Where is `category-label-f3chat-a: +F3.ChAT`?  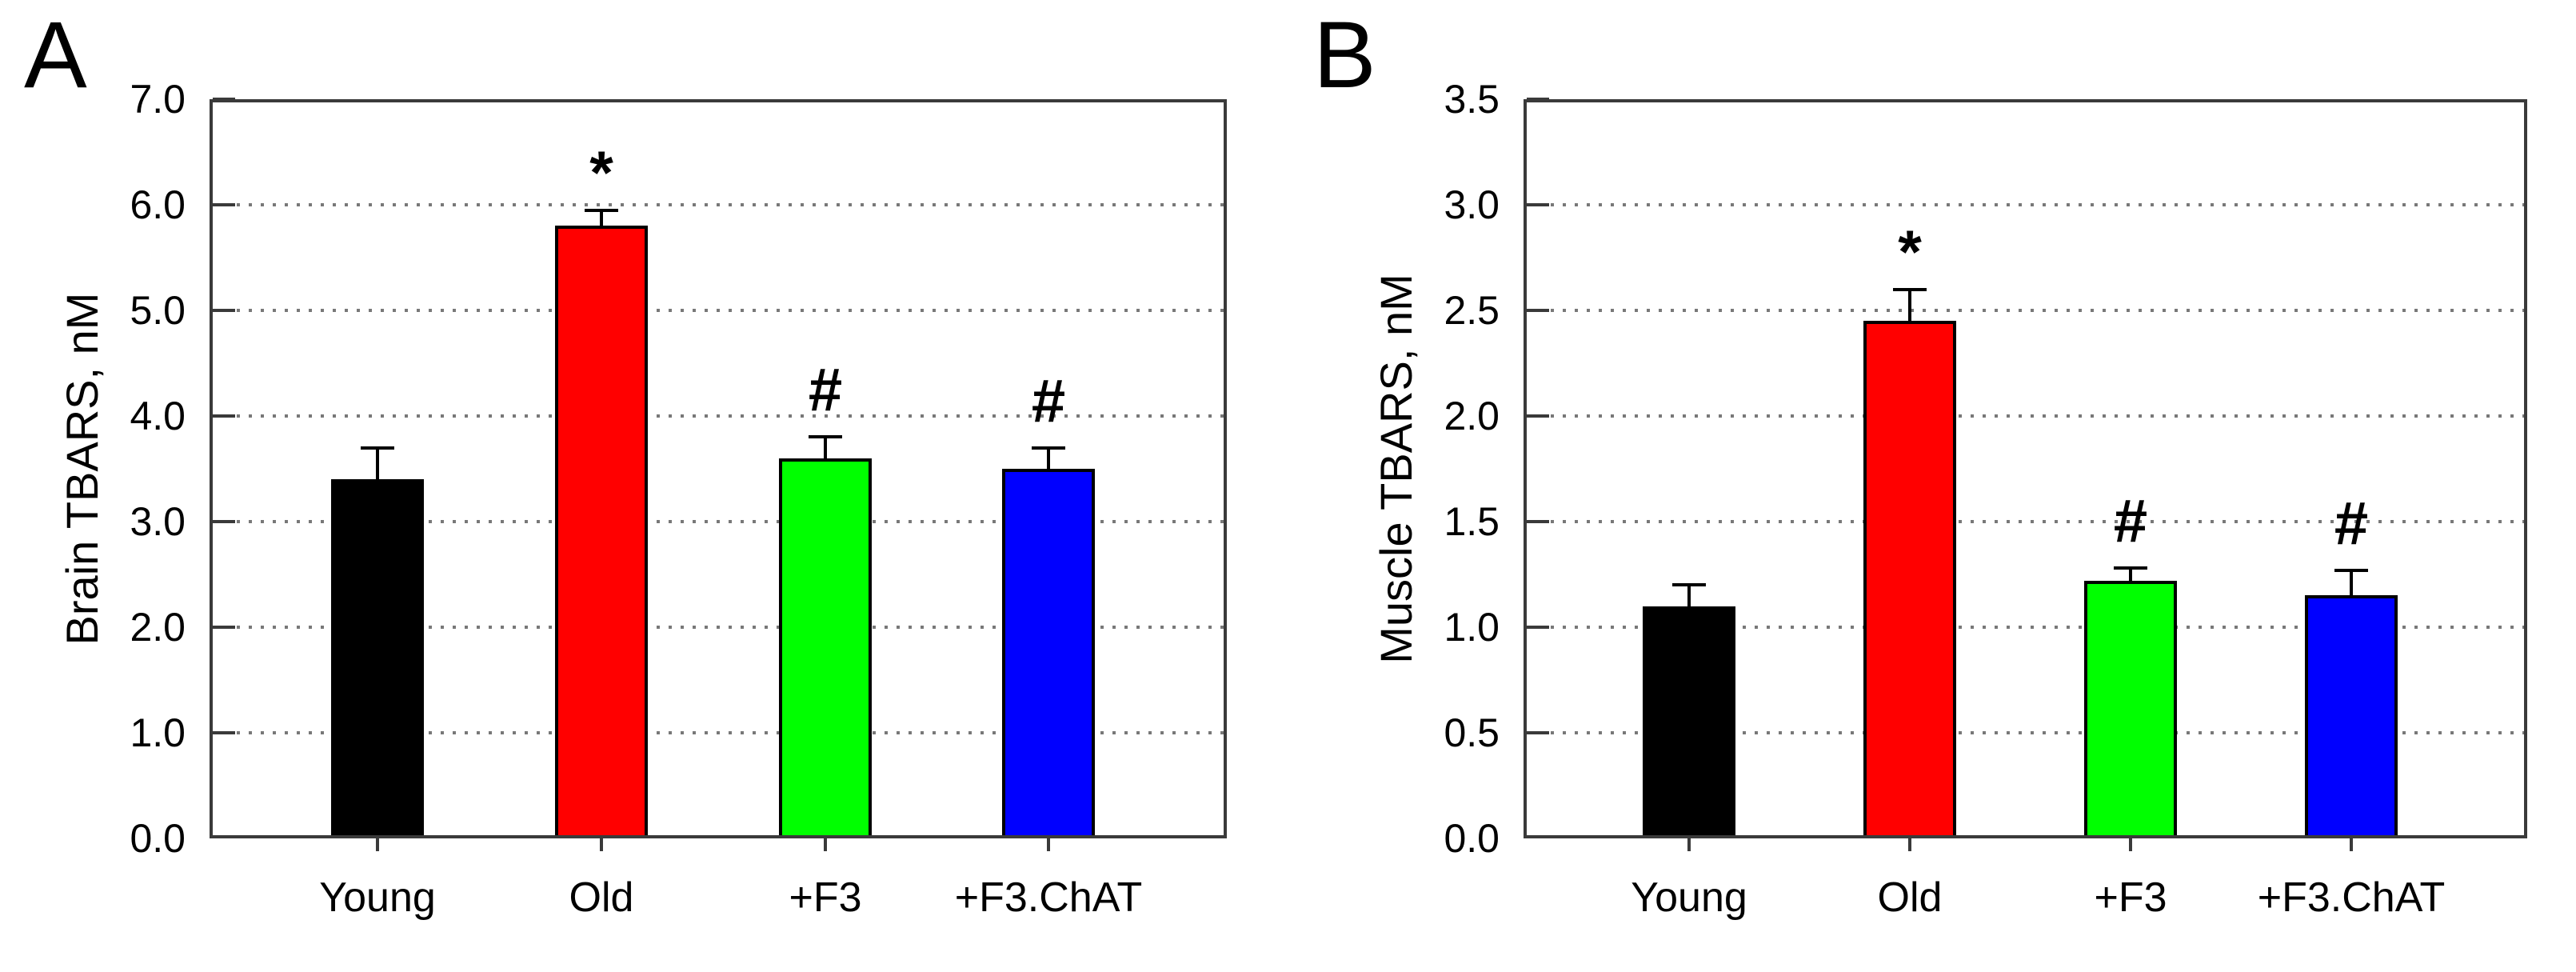
category-label-f3chat-a: +F3.ChAT is located at coordinates (1049, 897).